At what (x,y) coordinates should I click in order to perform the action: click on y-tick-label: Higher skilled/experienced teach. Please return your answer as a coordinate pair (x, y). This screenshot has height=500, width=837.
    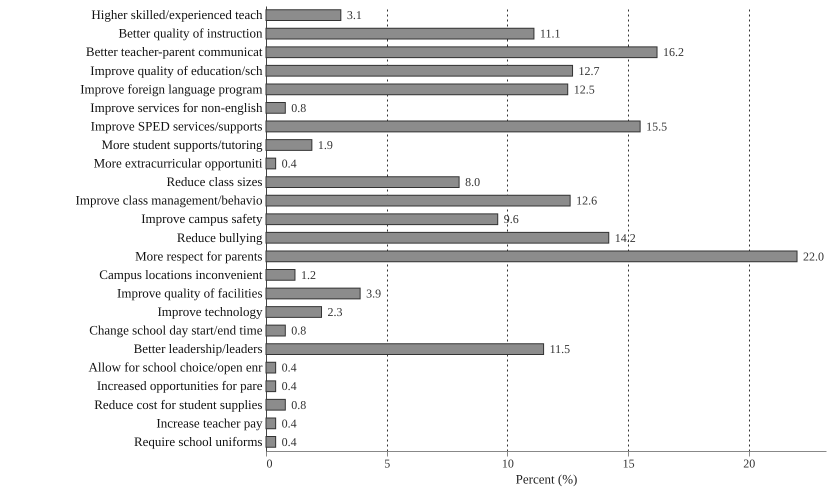
    Looking at the image, I should click on (177, 14).